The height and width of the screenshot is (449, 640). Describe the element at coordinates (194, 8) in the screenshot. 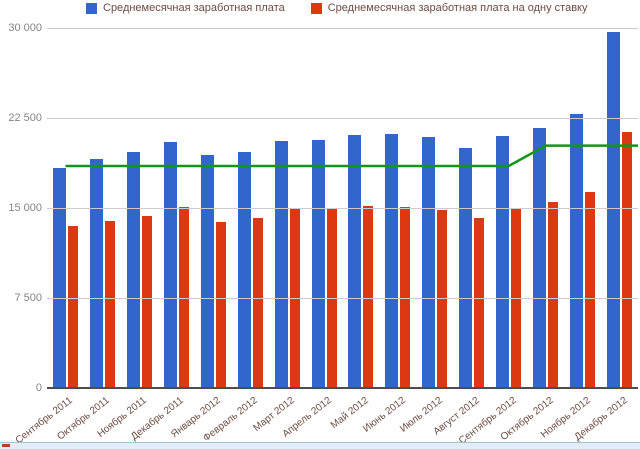

I see `legend-label: Среднемесячная заработная плата` at that location.